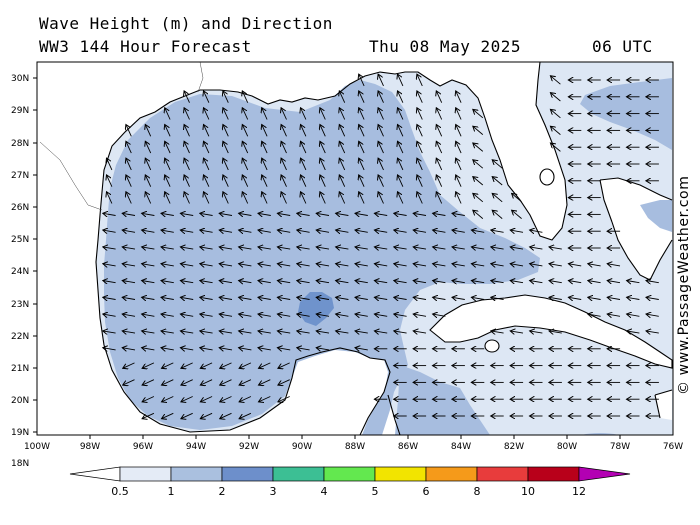  What do you see at coordinates (579, 491) in the screenshot?
I see `legend-label: 12` at bounding box center [579, 491].